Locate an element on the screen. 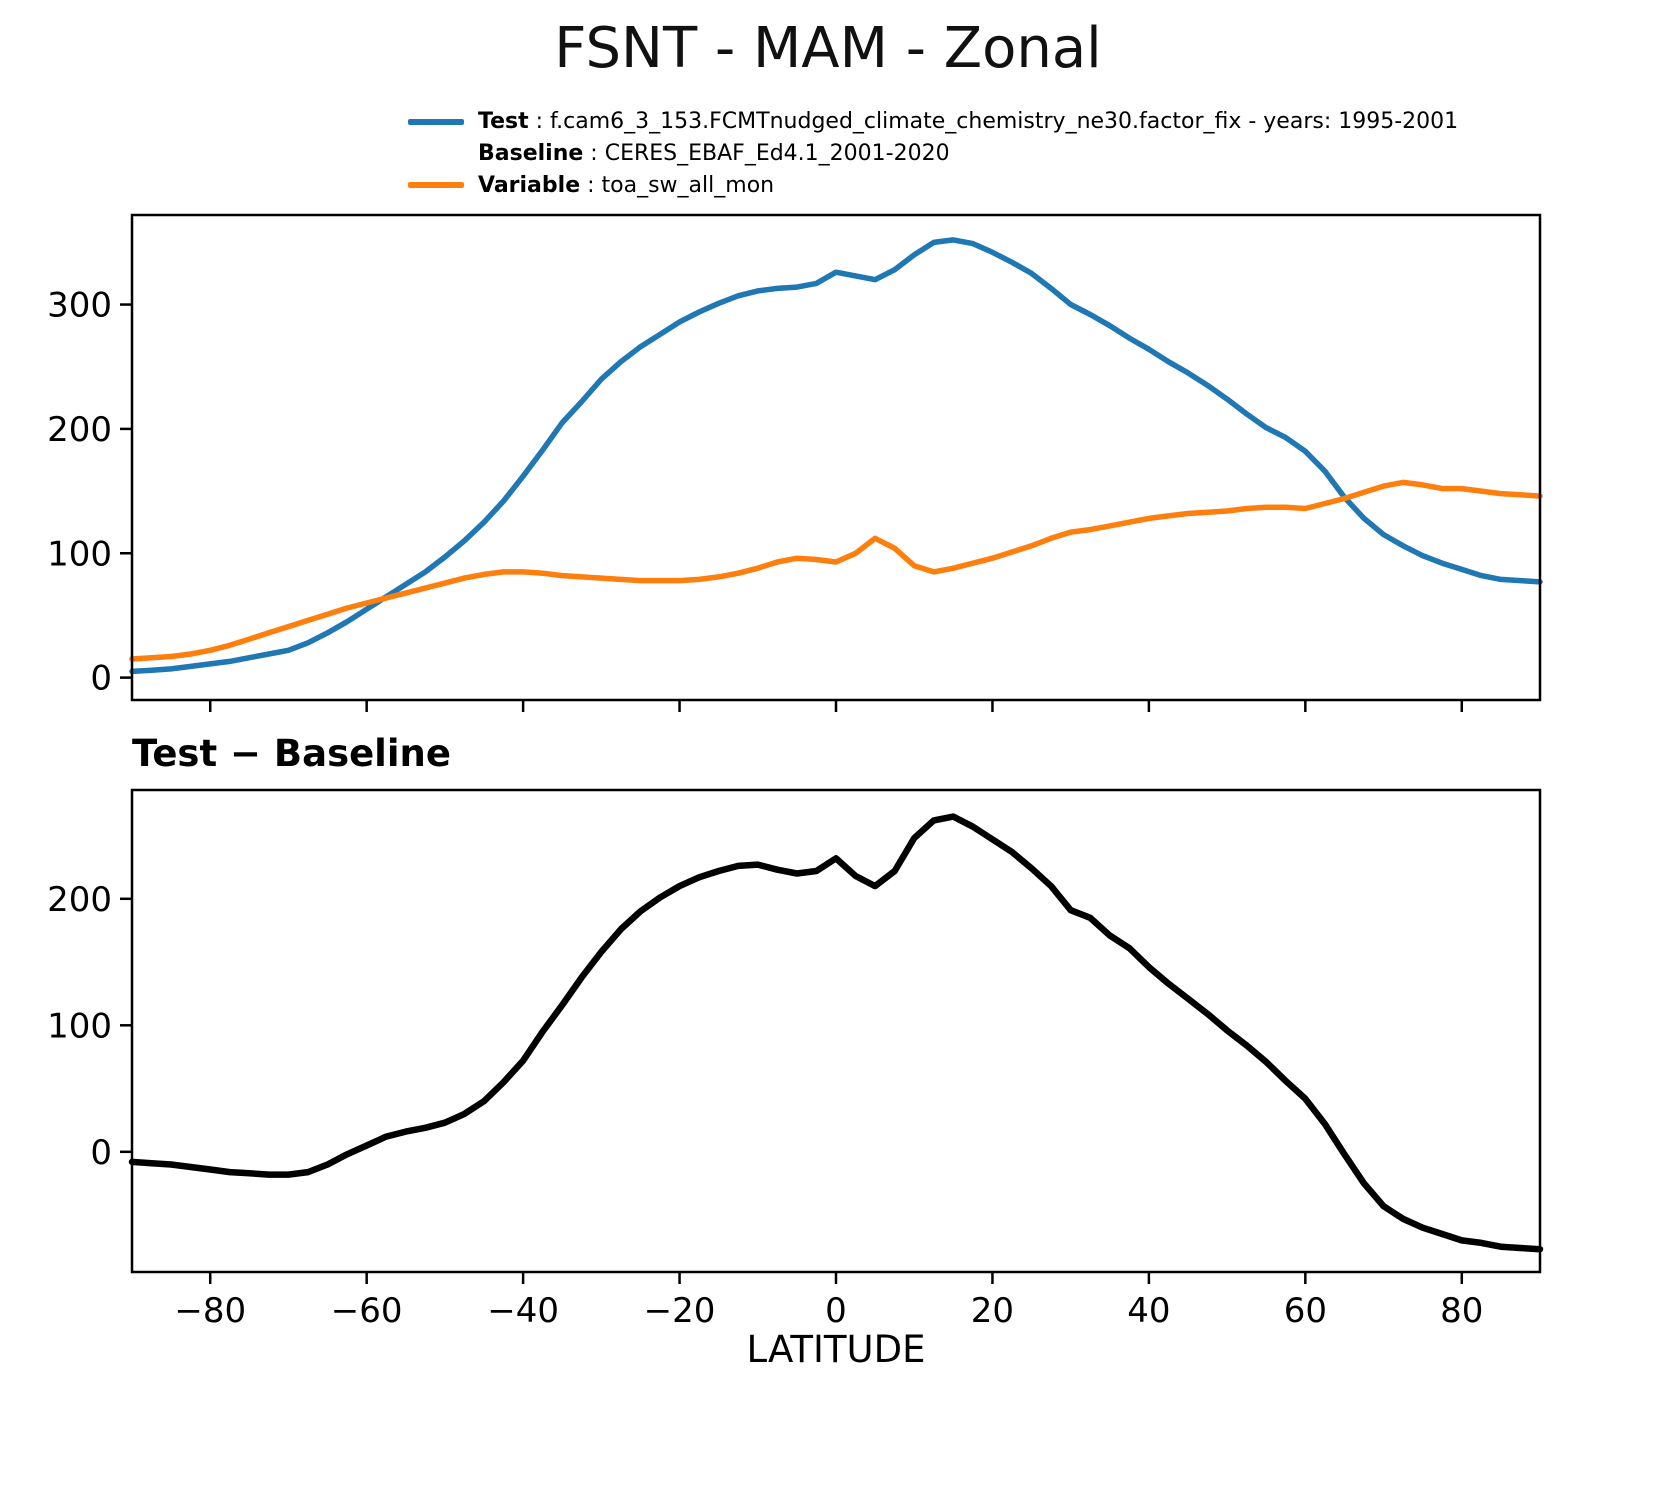 Image resolution: width=1656 pixels, height=1496 pixels. chart-title: FSNT - MAM - Zonal is located at coordinates (828, 48).